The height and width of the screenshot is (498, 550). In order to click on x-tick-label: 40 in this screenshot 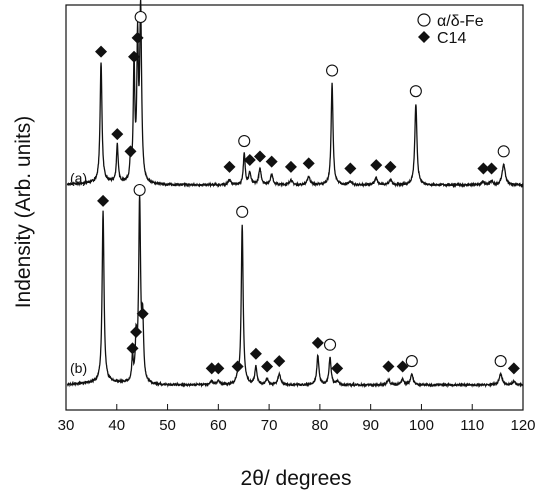, I will do `click(116, 425)`.